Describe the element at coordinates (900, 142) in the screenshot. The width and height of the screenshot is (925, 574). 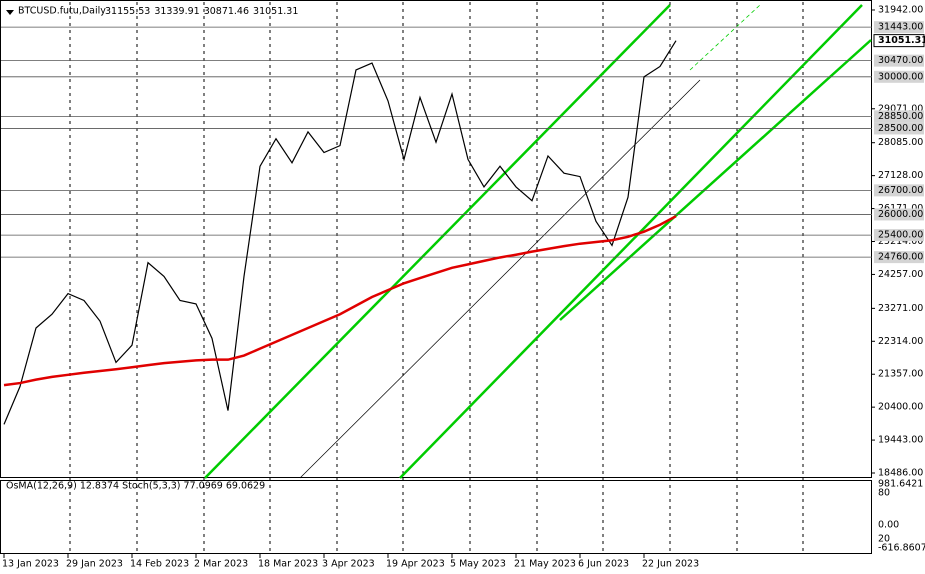
I see `y-tick-label: 28085.00` at that location.